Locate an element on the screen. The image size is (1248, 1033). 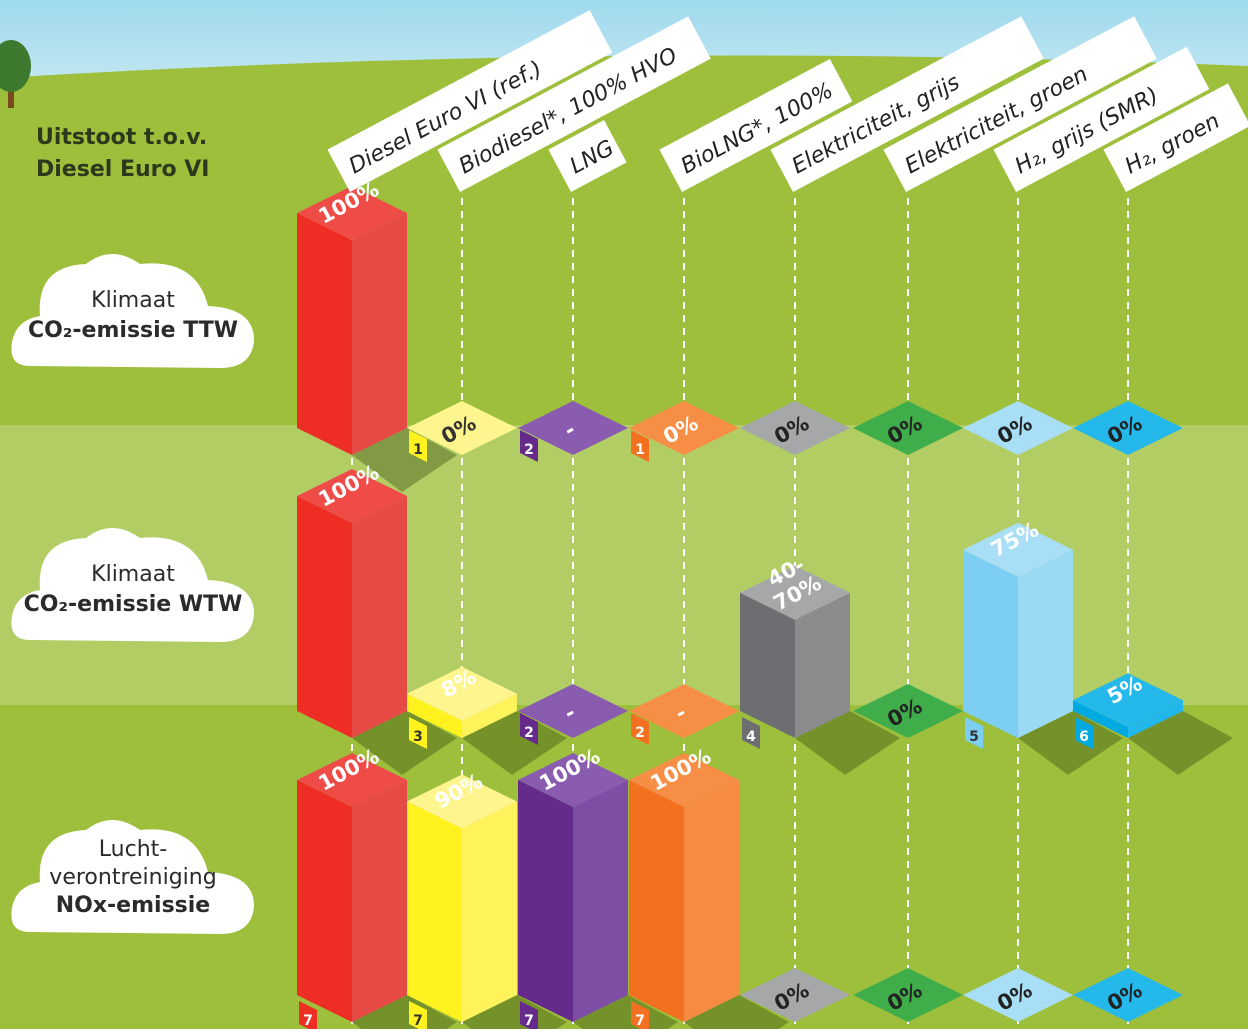
cloud-nox: Lucht- verontreiniging NOx-emissie is located at coordinates (133, 873).